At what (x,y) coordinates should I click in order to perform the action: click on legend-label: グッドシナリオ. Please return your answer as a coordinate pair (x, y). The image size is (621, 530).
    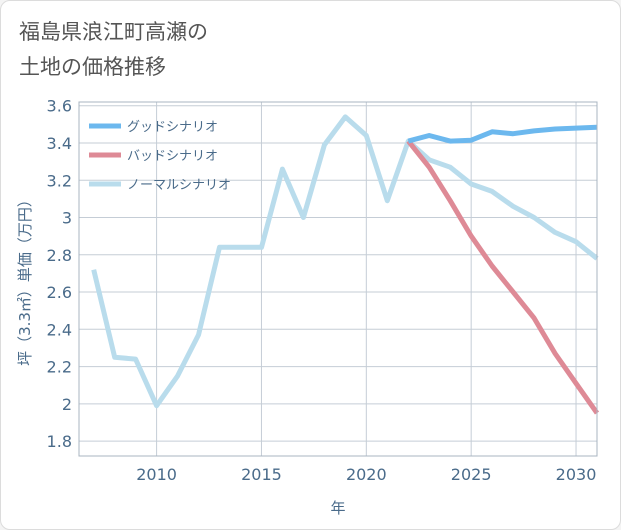
    Looking at the image, I should click on (172, 127).